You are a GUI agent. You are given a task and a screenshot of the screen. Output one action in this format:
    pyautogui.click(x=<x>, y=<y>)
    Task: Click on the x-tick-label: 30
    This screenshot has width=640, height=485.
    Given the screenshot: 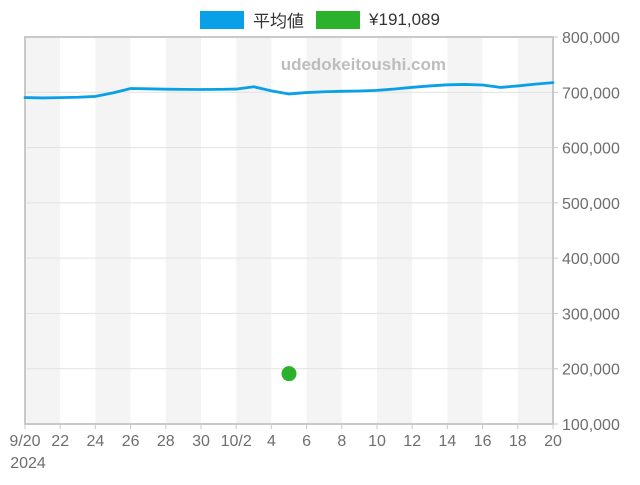 What is the action you would take?
    pyautogui.click(x=201, y=441)
    